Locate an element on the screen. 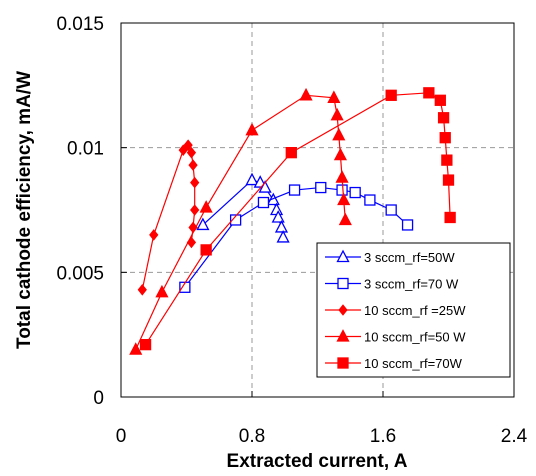 This screenshot has height=476, width=536. legend-label: 10 sccm_rf=50 W is located at coordinates (415, 337).